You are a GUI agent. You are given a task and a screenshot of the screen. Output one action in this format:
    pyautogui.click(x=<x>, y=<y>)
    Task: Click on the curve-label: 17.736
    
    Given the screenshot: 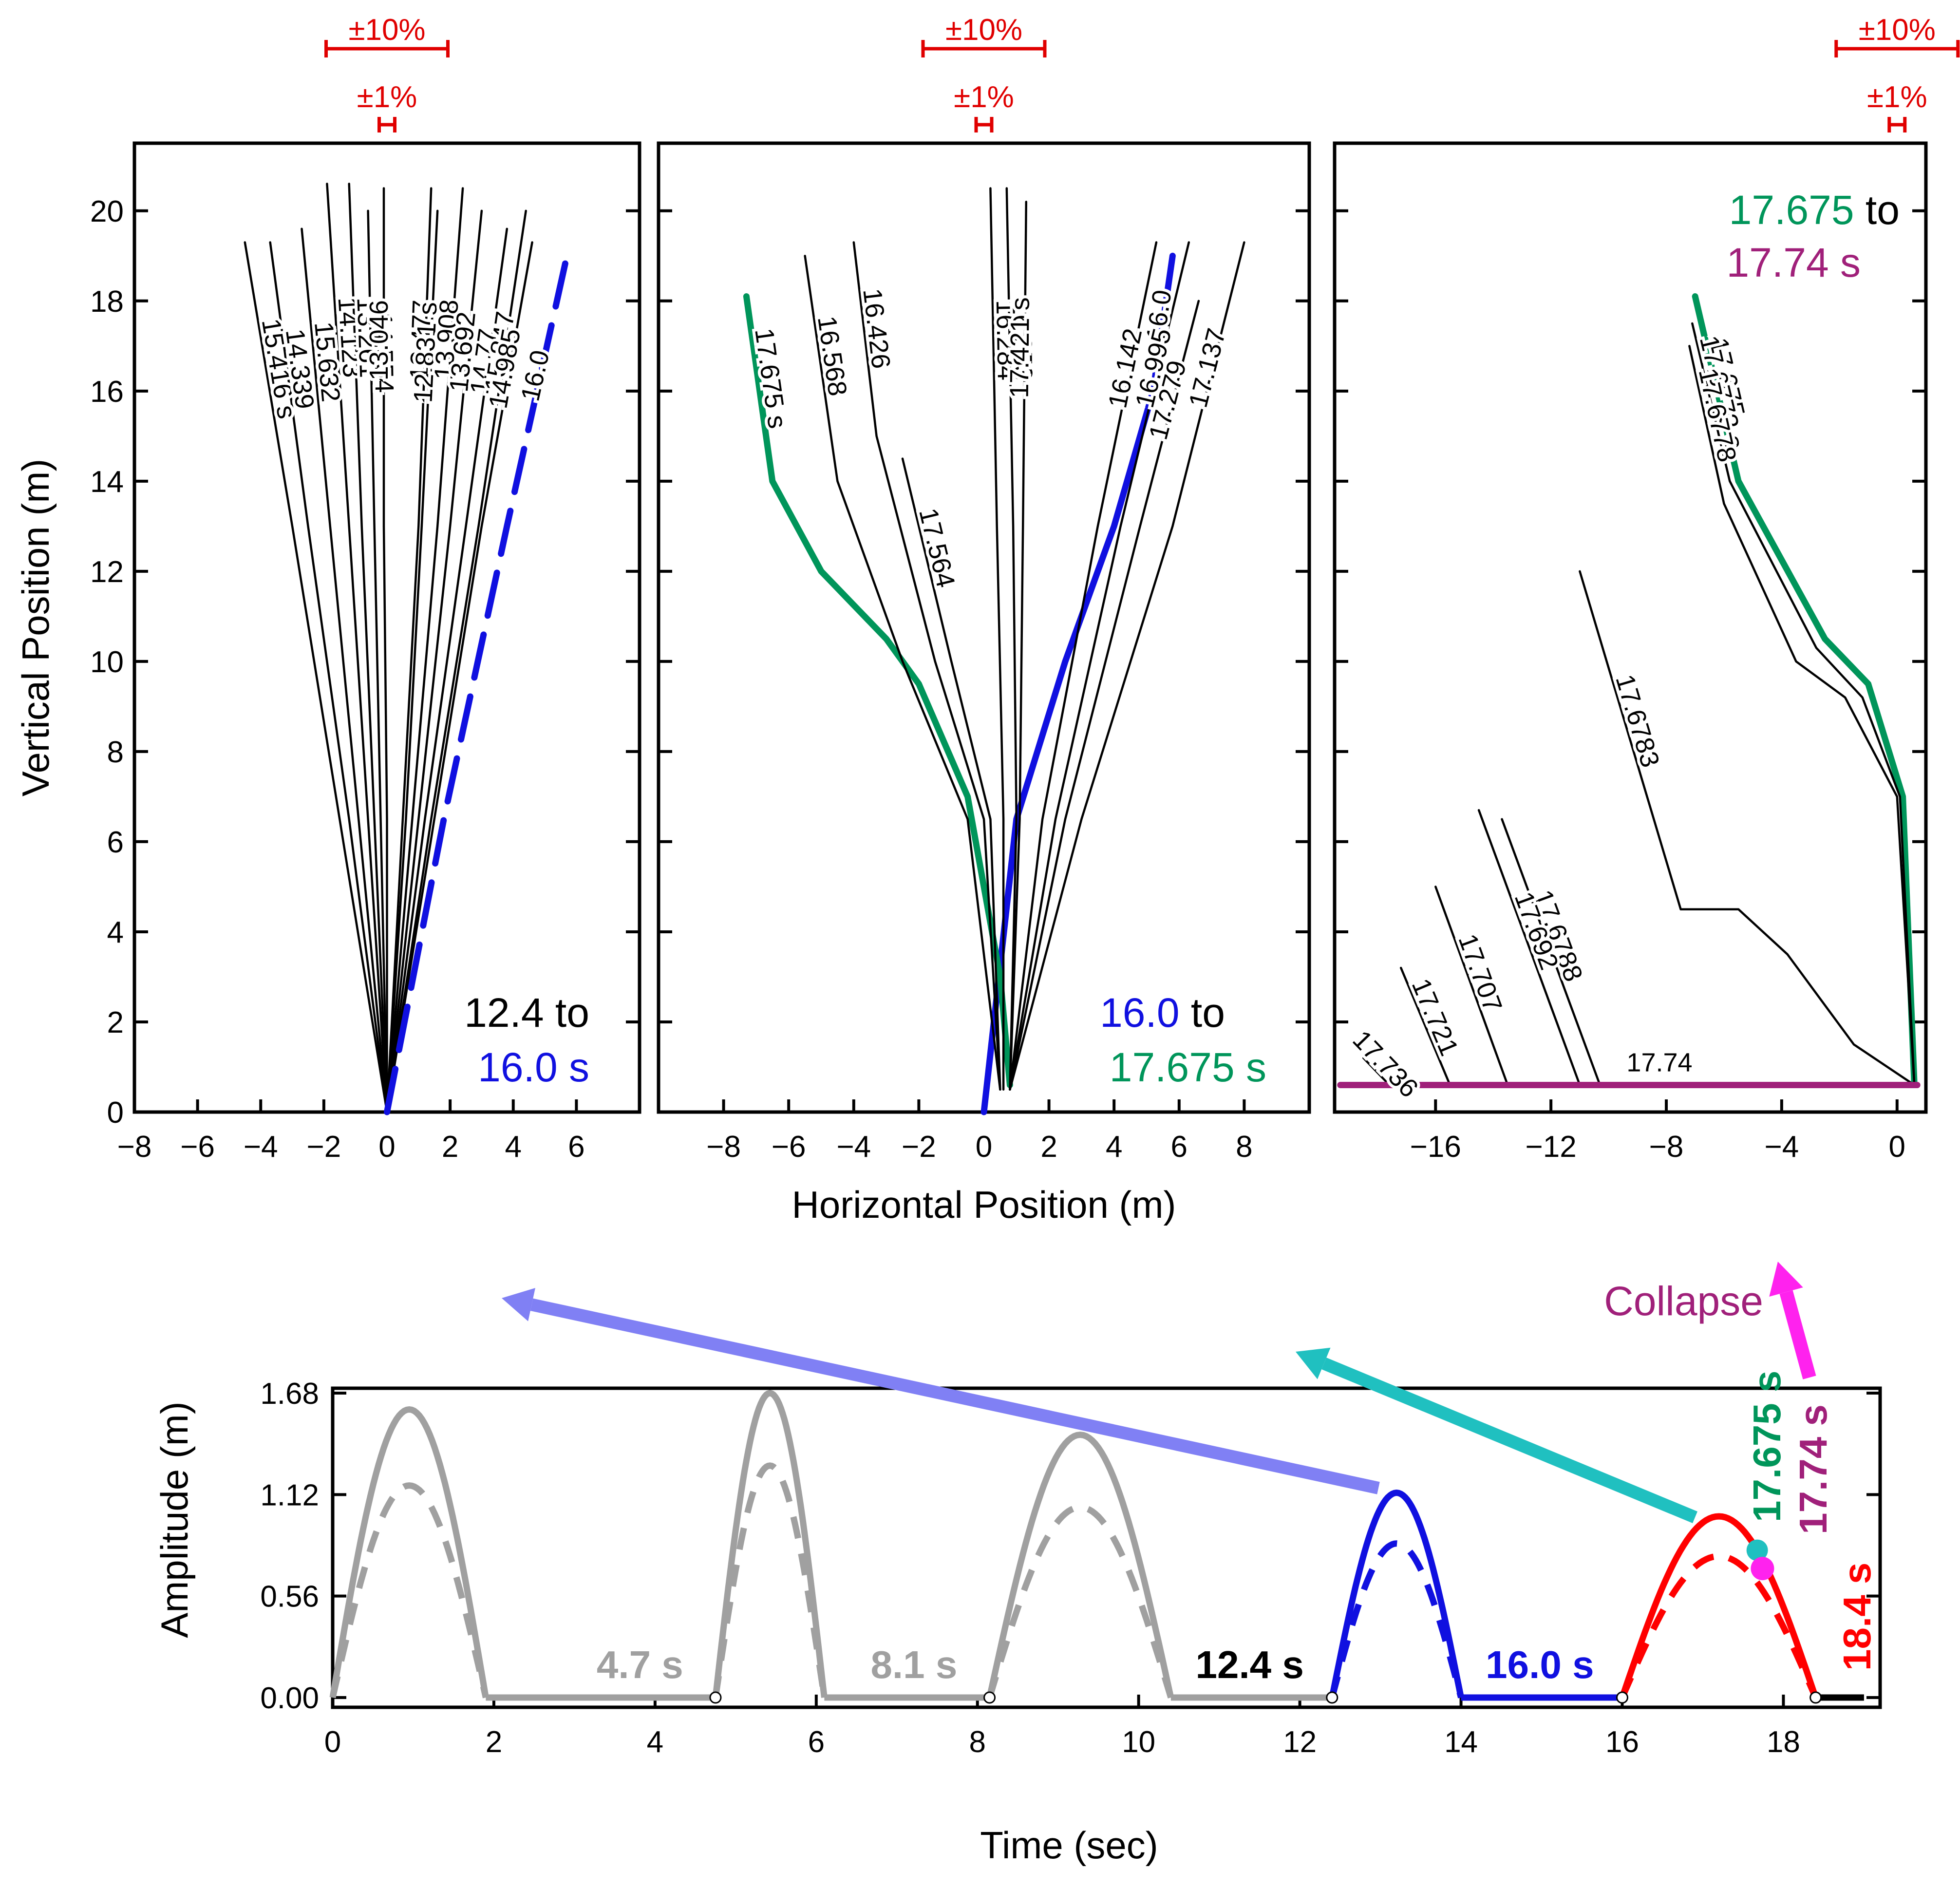 What is the action you would take?
    pyautogui.click(x=1385, y=1064)
    